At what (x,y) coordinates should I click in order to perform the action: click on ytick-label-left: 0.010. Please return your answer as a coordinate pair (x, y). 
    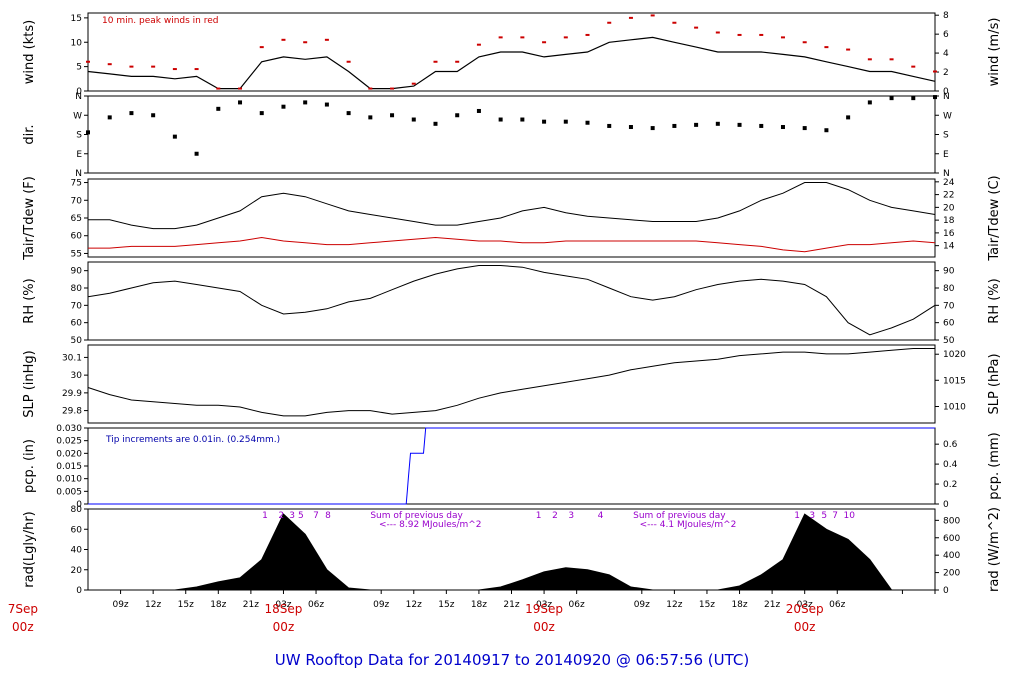
    Looking at the image, I should click on (69, 480).